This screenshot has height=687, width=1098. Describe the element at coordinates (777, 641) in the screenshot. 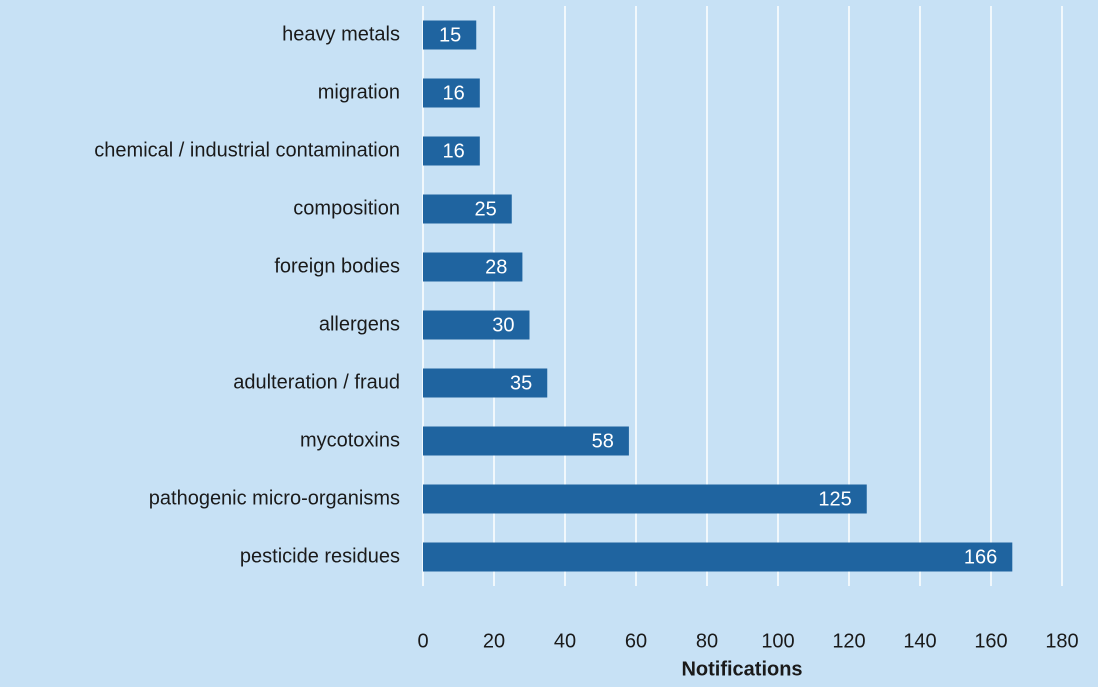

I see `x-tick-label: 100` at that location.